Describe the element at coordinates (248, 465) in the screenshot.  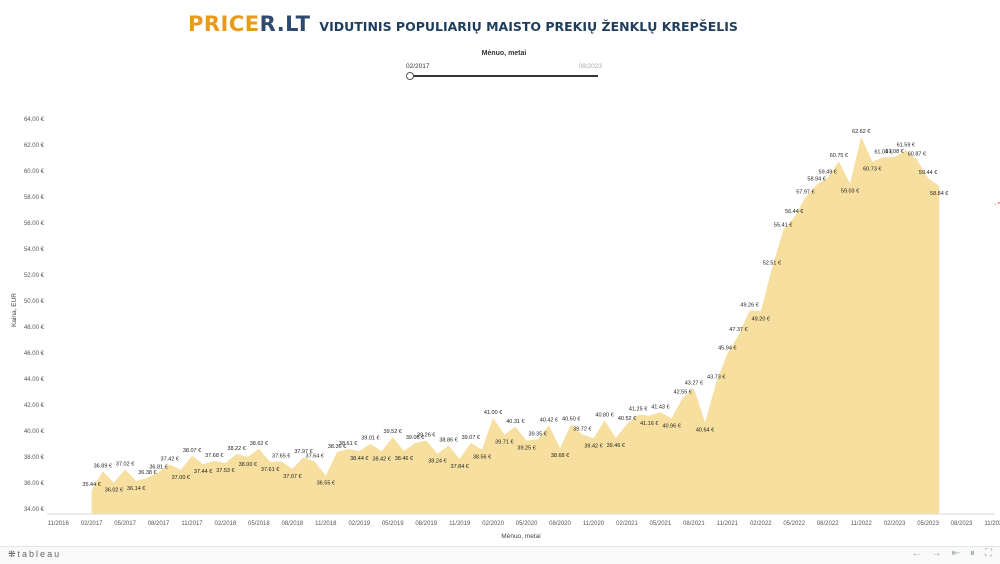
I see `data-label: 38.00 €` at that location.